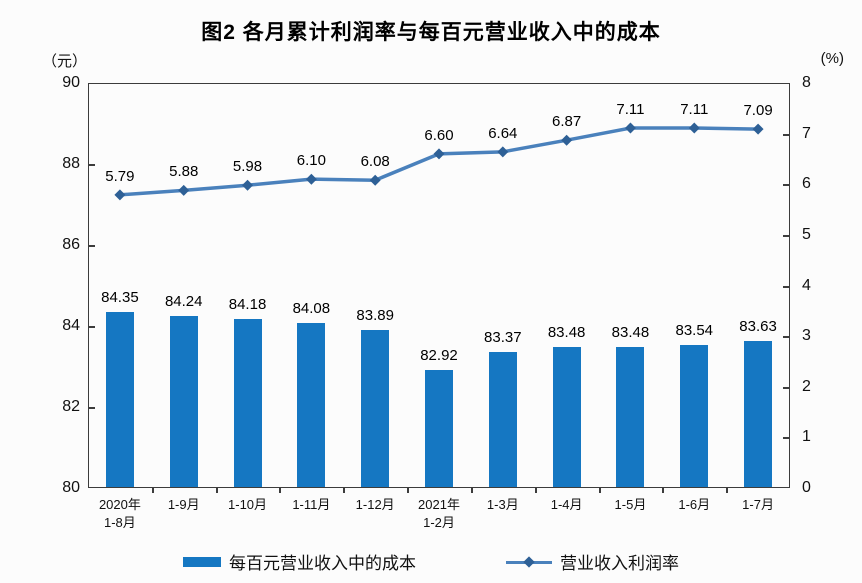  I want to click on legend-label: 营业收入利润率, so click(619, 563).